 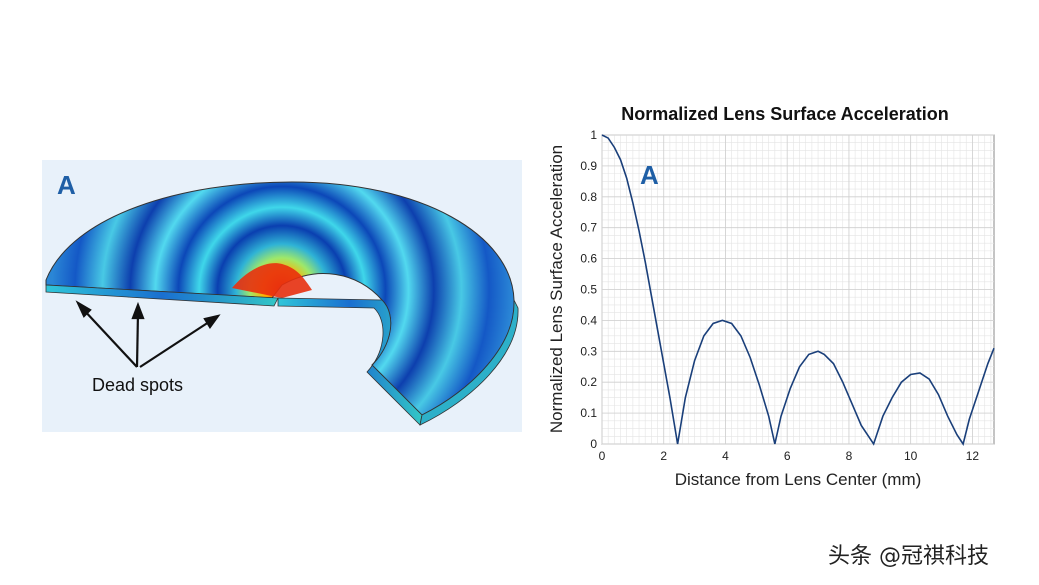 What do you see at coordinates (849, 456) in the screenshot?
I see `x-tick-label: 8` at bounding box center [849, 456].